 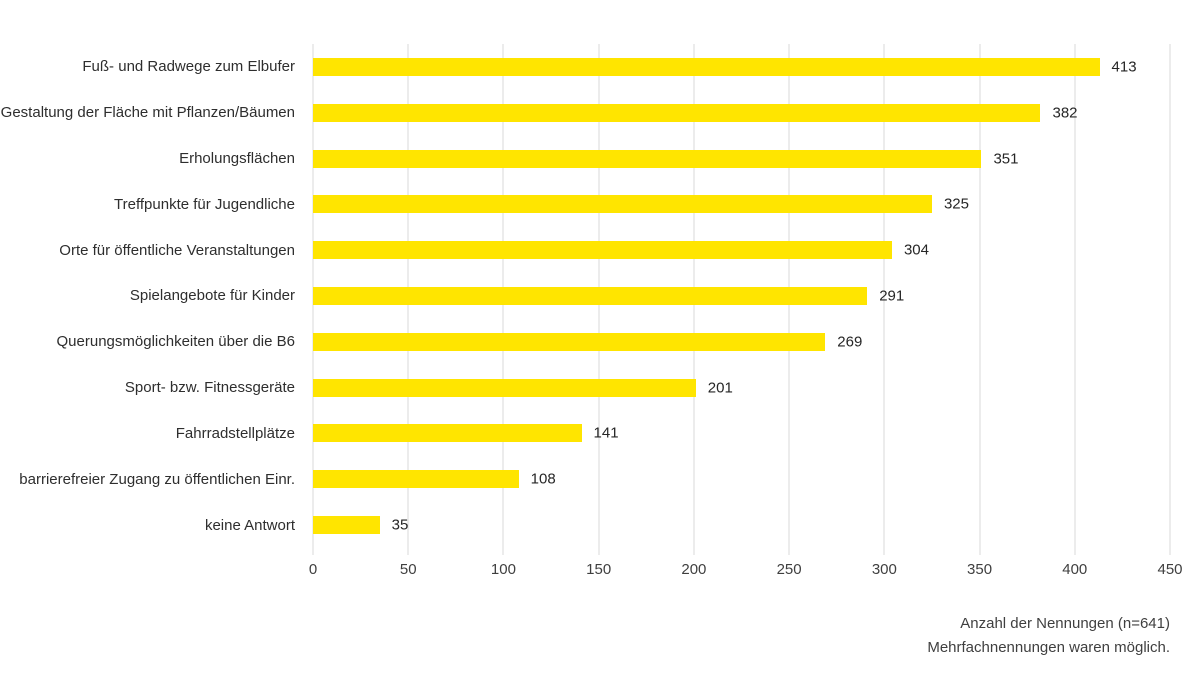 I want to click on x-tick-label: 450, so click(x=1170, y=569).